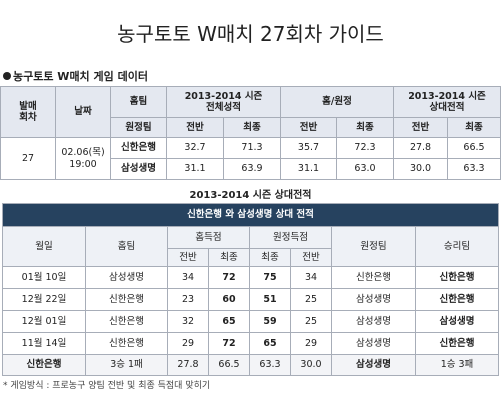 The image size is (501, 402). Describe the element at coordinates (252, 148) in the screenshot. I see `stat-cell: 71.3` at that location.